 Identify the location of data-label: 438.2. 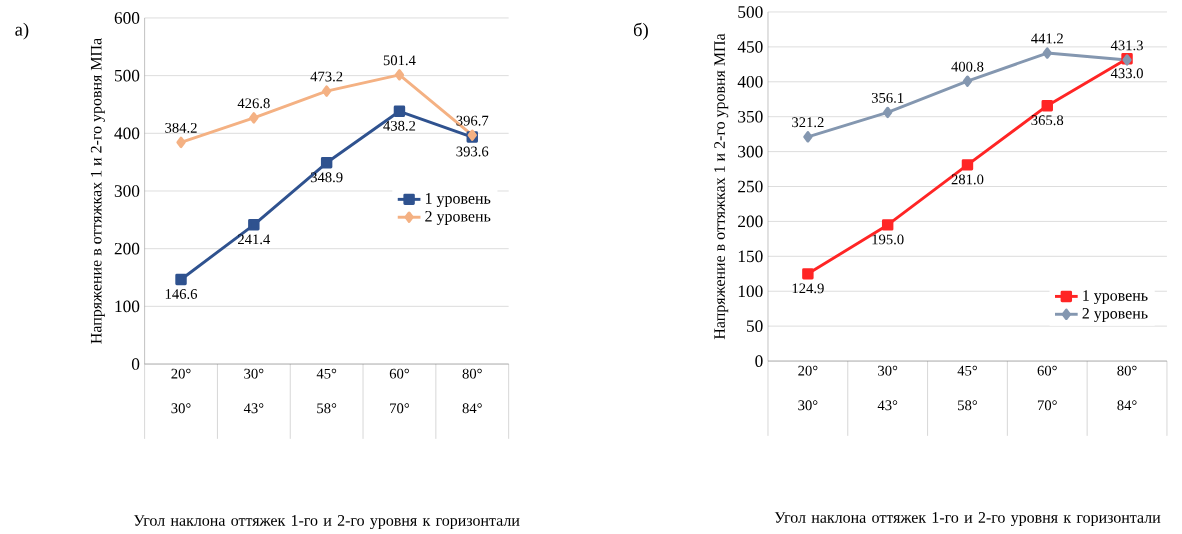
(399, 126).